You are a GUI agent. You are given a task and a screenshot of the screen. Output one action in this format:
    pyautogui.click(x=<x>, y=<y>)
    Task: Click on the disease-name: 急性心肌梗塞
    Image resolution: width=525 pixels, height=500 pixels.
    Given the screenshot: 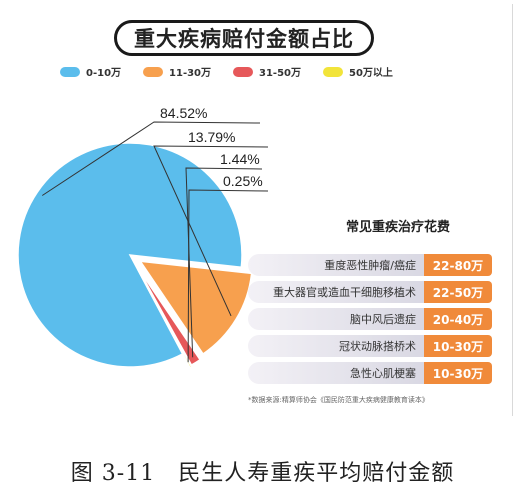 What is the action you would take?
    pyautogui.click(x=336, y=373)
    